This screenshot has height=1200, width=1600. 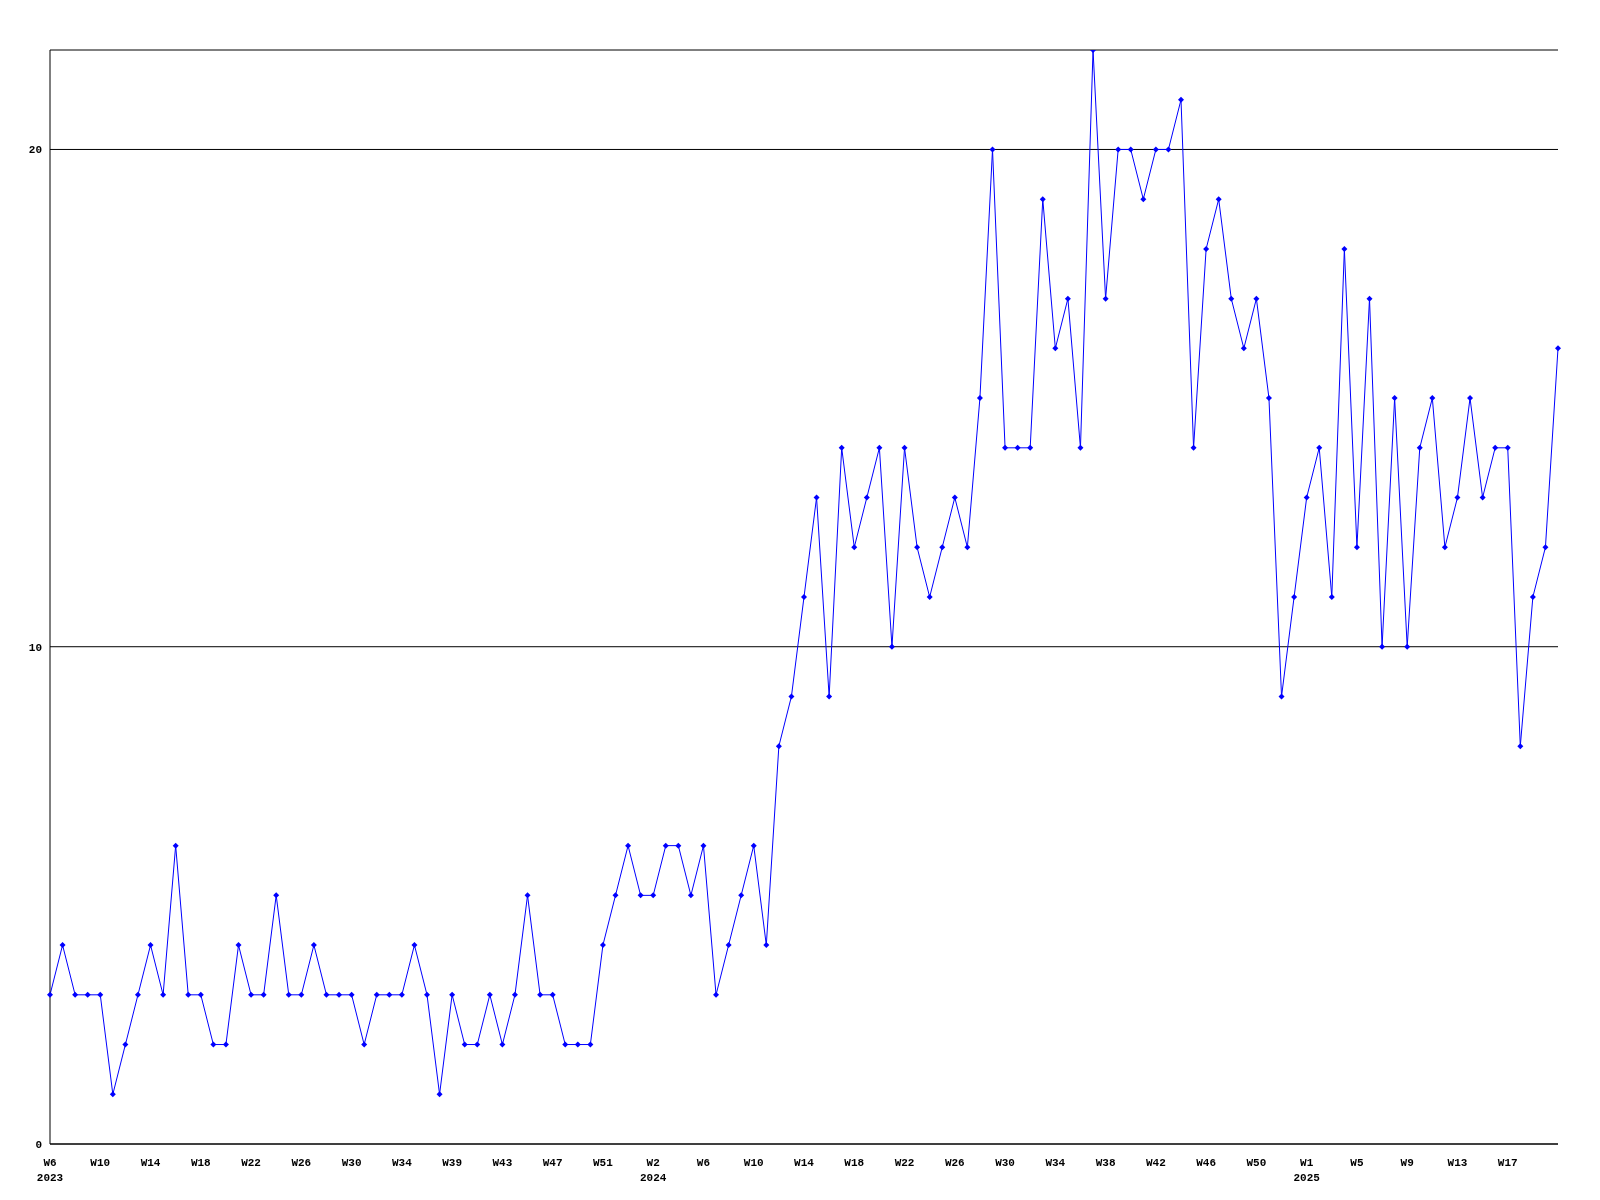 What do you see at coordinates (452, 1163) in the screenshot?
I see `x-tick-label: W39` at bounding box center [452, 1163].